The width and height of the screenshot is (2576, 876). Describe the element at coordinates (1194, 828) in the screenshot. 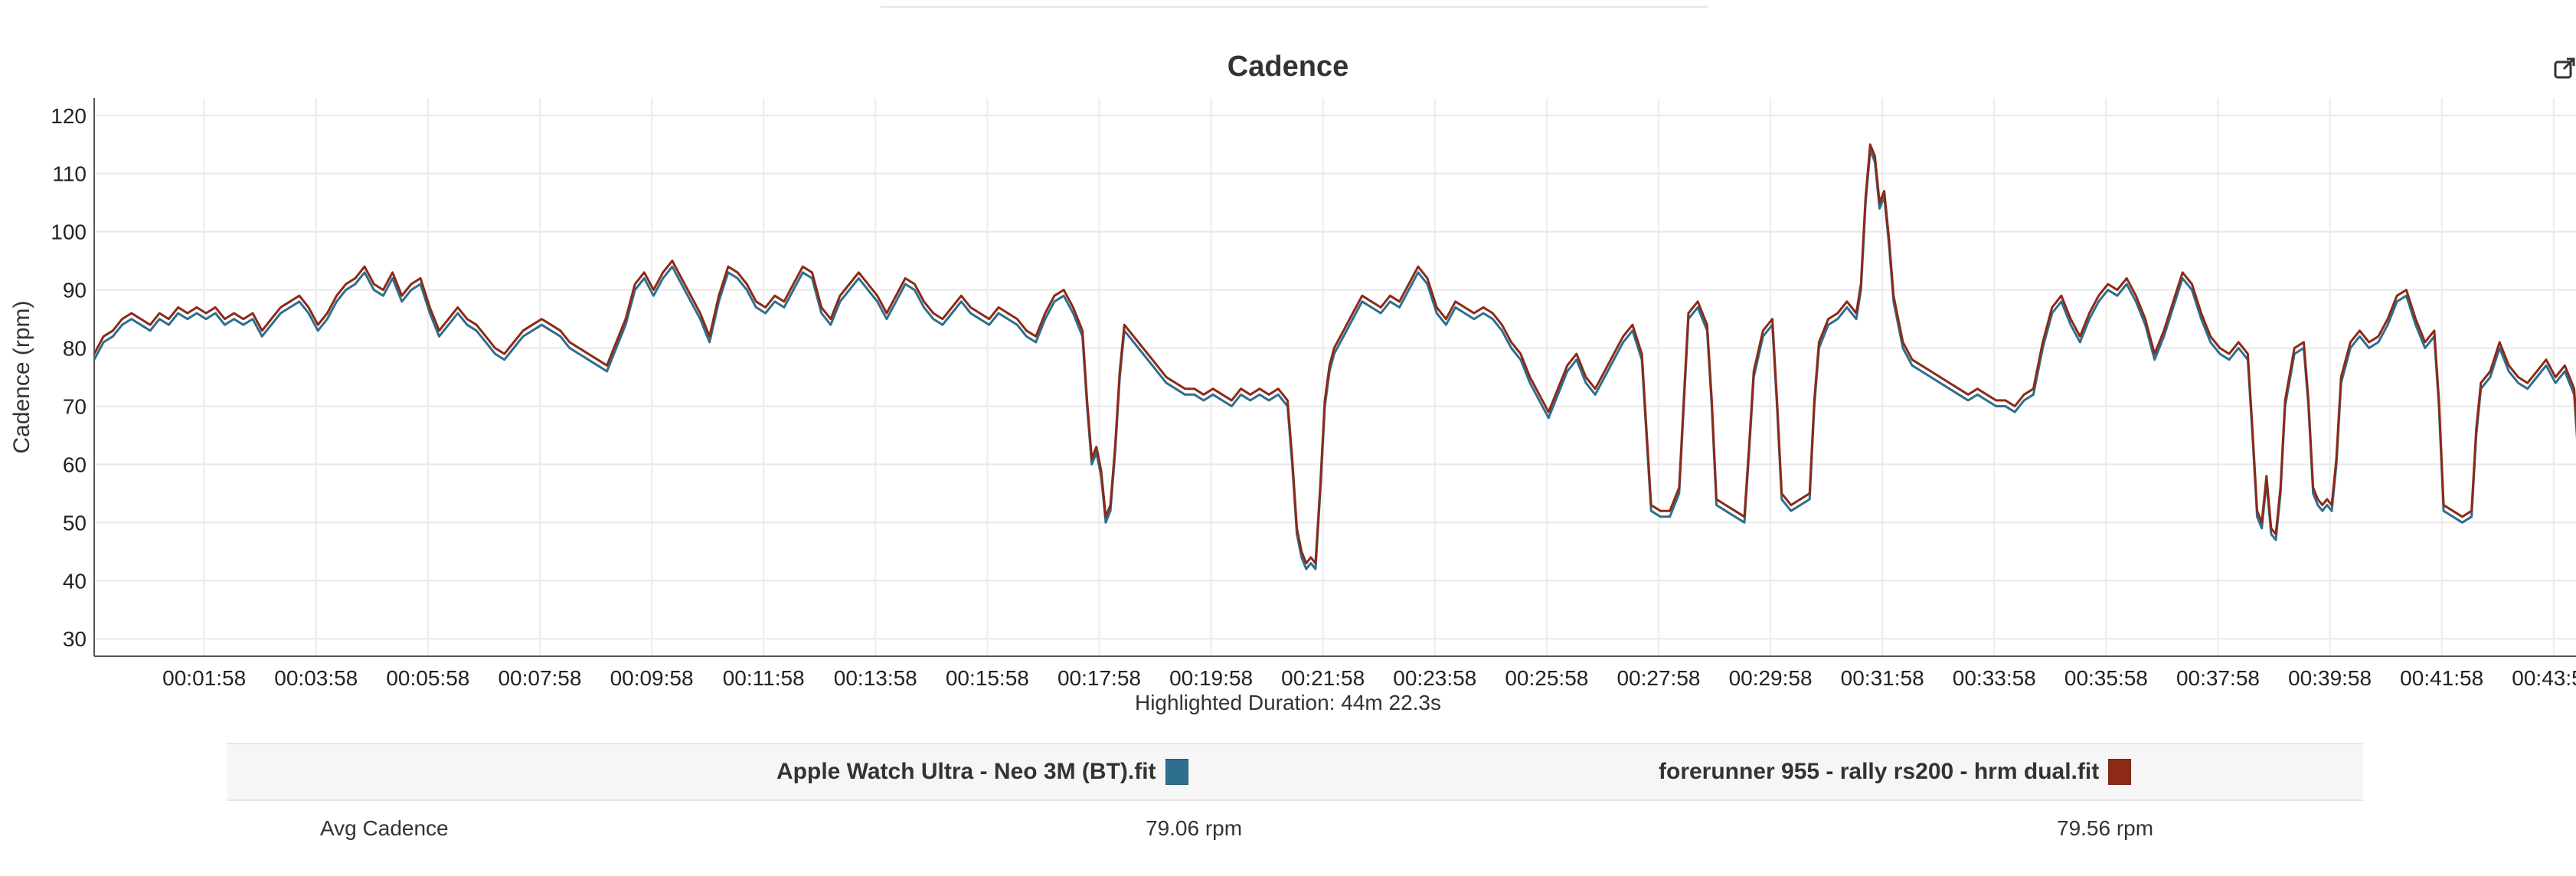

I see `row-value: 79.06 rpm` at that location.